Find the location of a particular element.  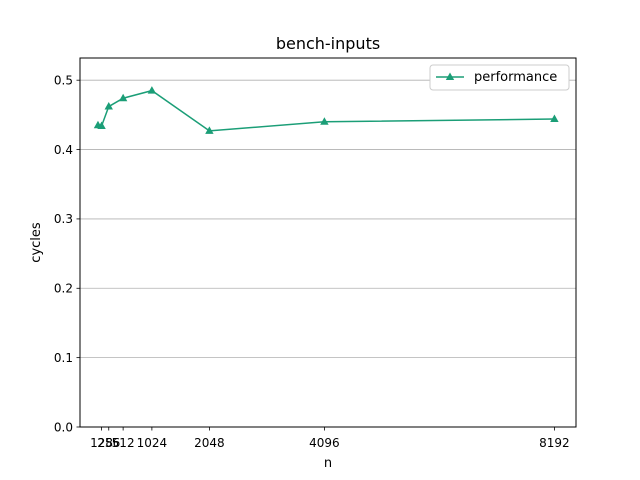

legend-box is located at coordinates (499, 77).